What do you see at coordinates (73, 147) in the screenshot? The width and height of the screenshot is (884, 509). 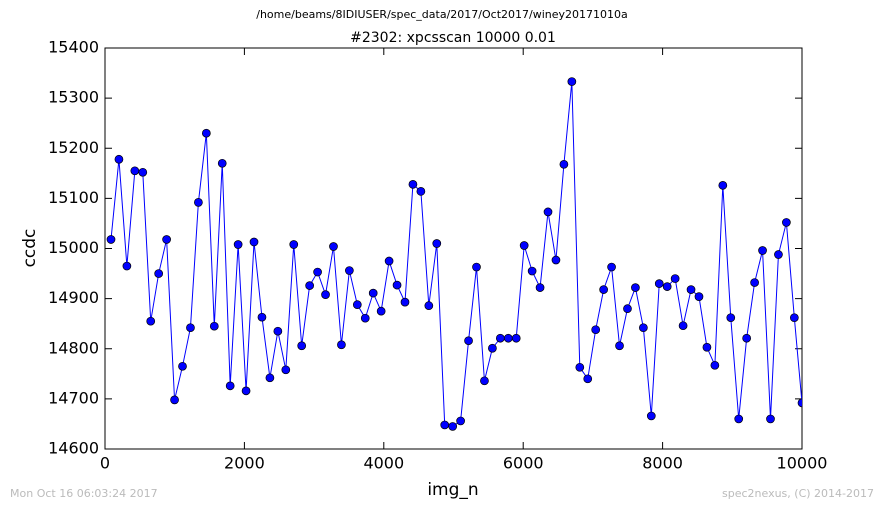 I see `y-tick-label: 15200` at bounding box center [73, 147].